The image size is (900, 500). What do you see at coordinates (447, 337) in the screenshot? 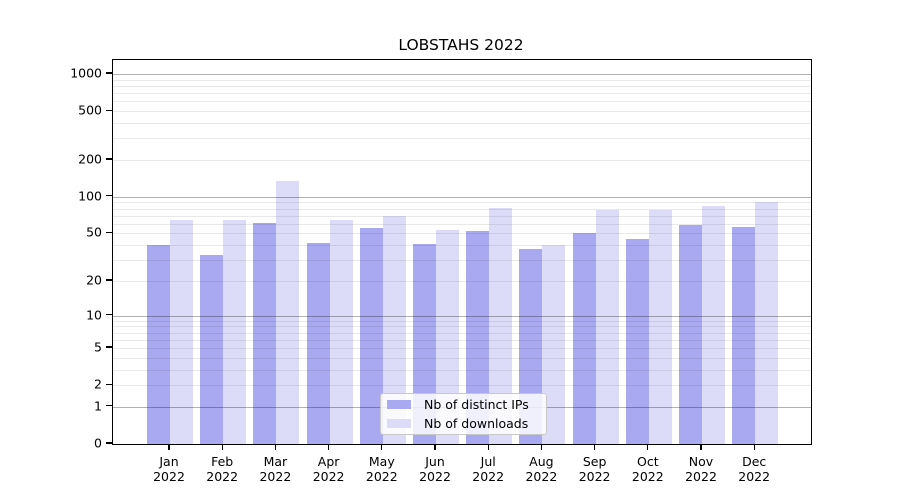
I see `bar-downloads-jun` at bounding box center [447, 337].